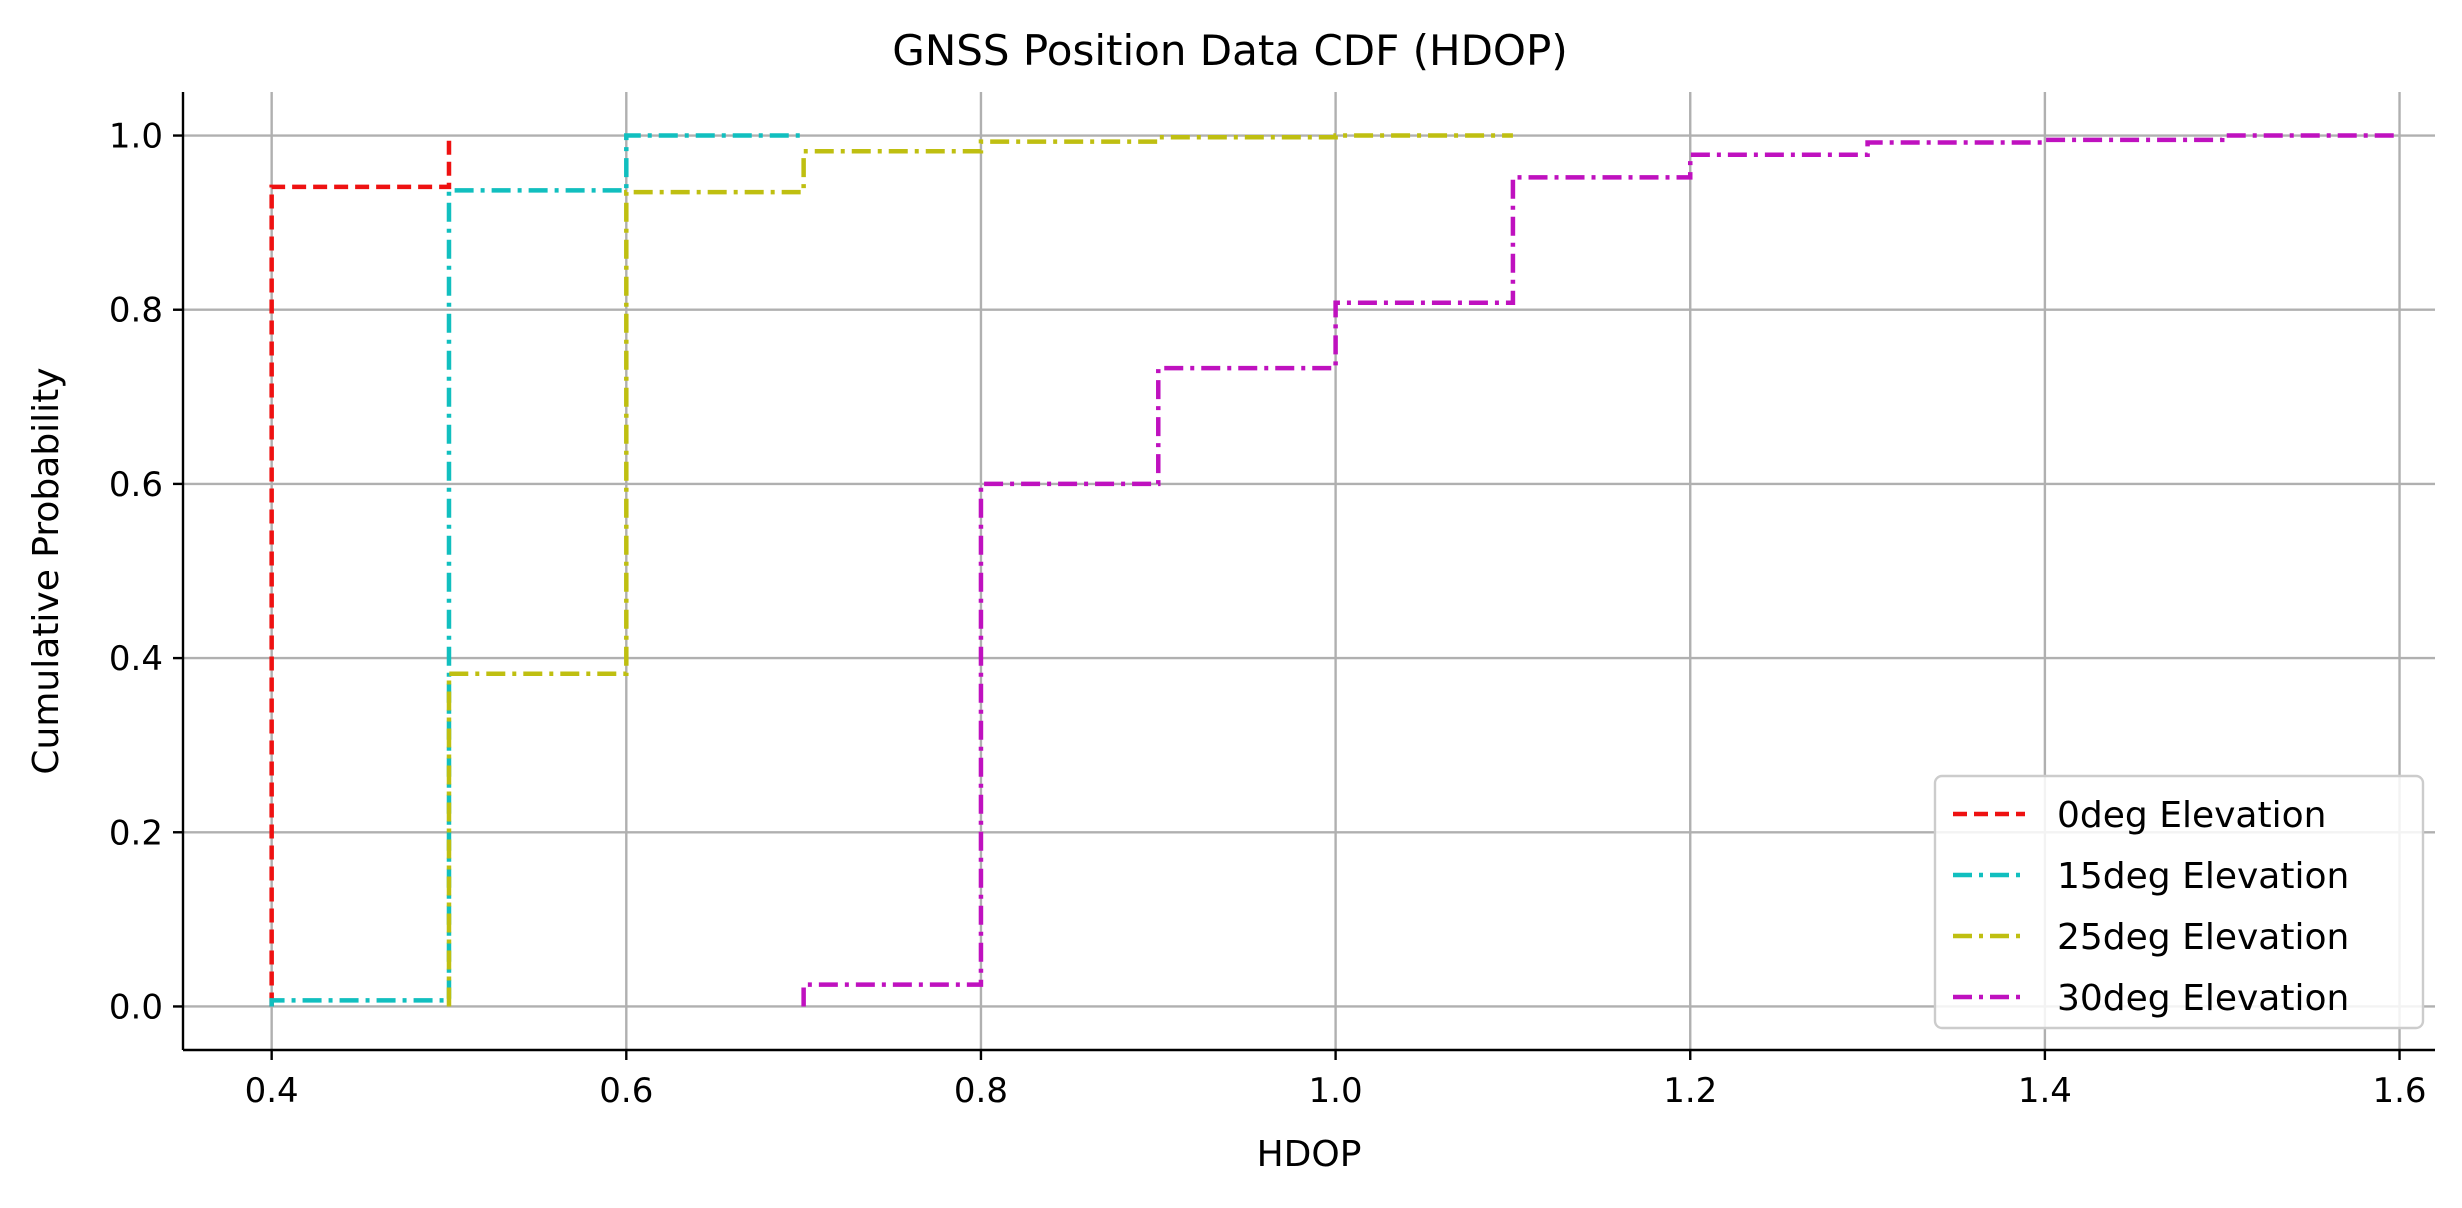 The height and width of the screenshot is (1208, 2462). Describe the element at coordinates (2203, 876) in the screenshot. I see `legend-label: 15deg Elevation` at that location.